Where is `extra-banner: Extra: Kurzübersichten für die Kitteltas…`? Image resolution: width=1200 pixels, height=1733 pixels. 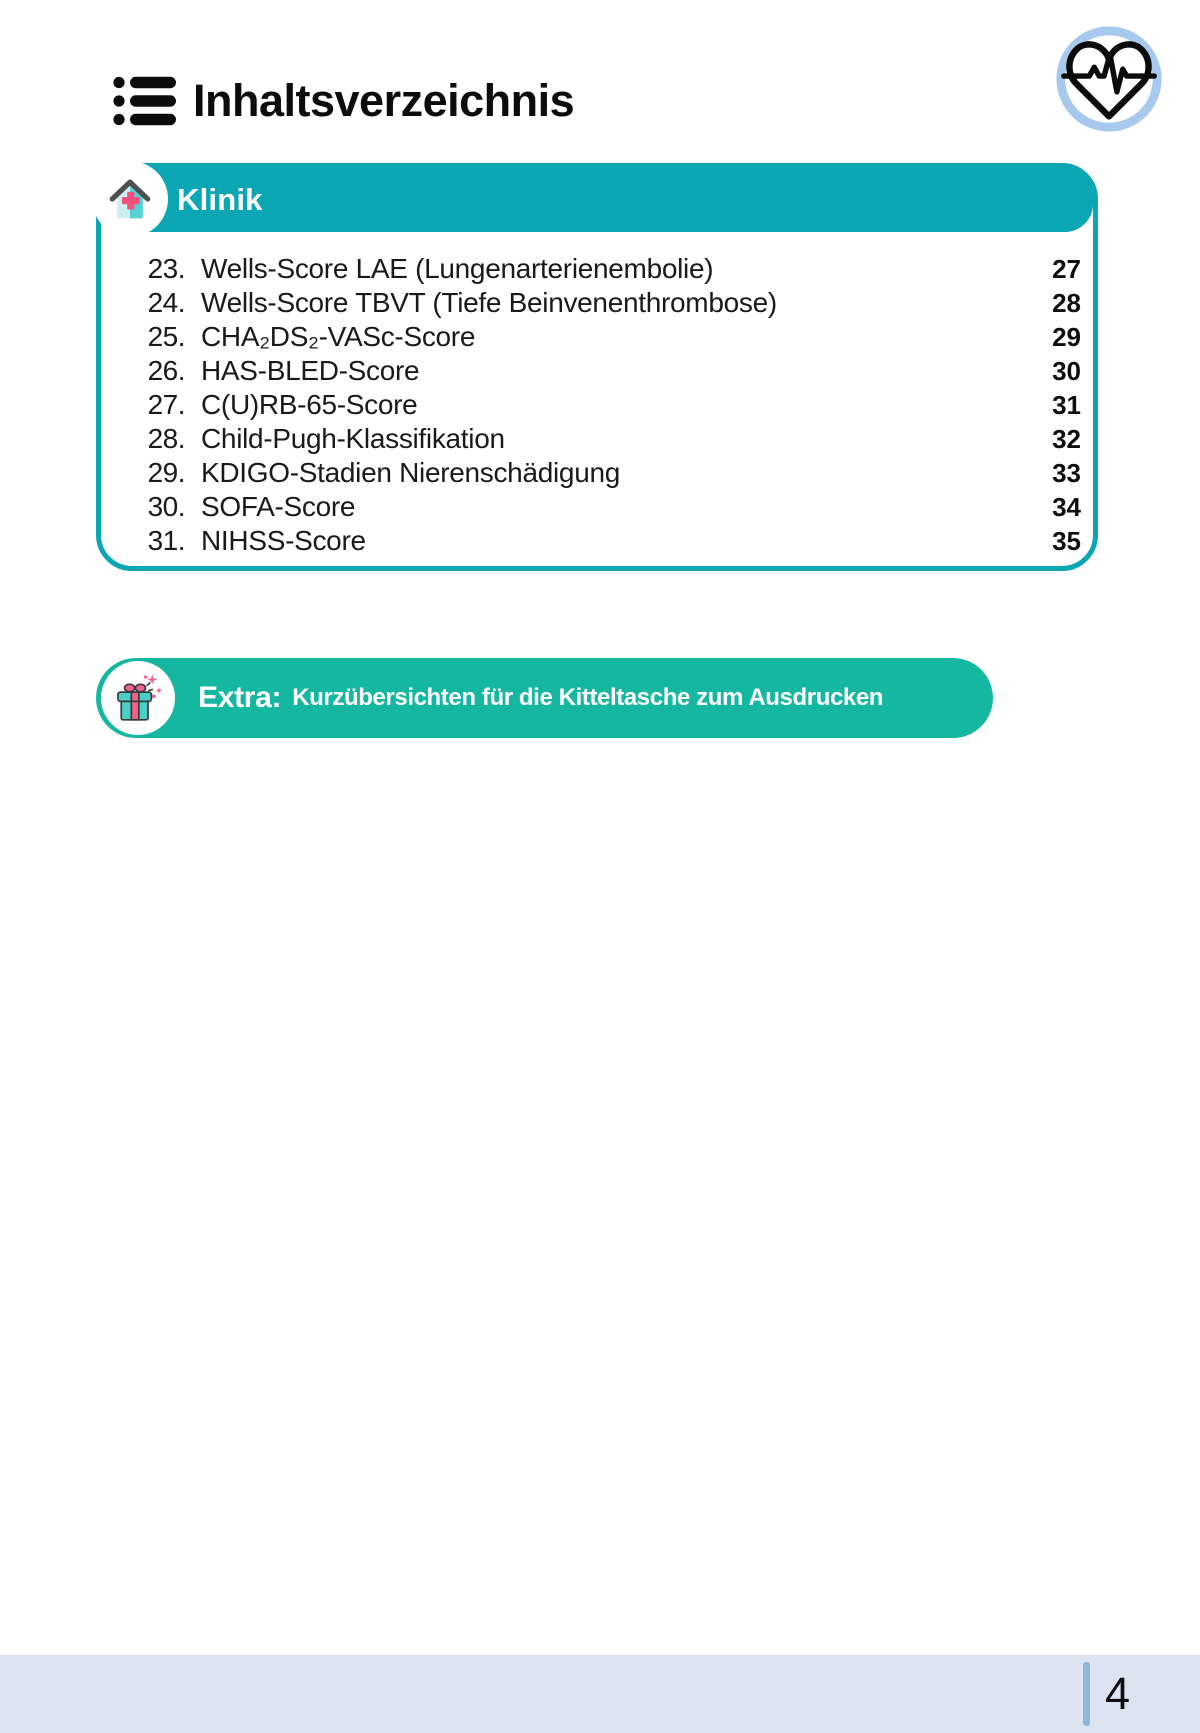
extra-banner: Extra: Kurzübersichten für die Kitteltas… is located at coordinates (544, 698).